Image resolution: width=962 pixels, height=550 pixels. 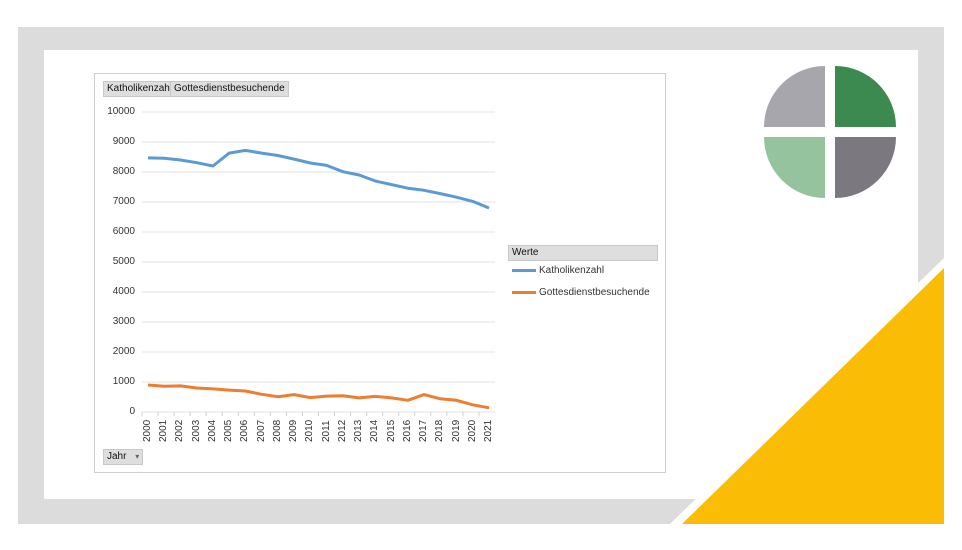 What do you see at coordinates (424, 394) in the screenshot?
I see `data-point-gottesdienstbesuchende-2017` at bounding box center [424, 394].